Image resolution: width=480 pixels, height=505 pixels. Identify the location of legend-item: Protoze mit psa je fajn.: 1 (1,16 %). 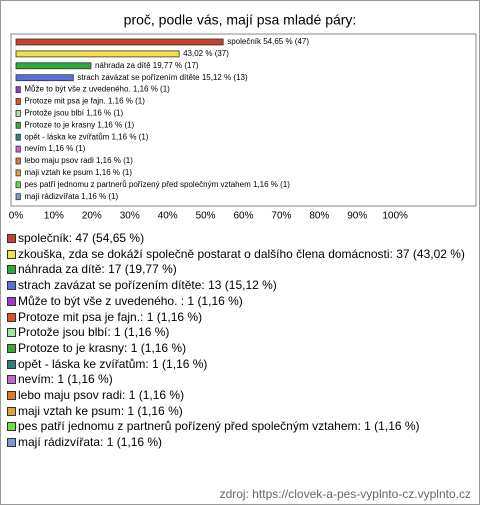
(238, 318).